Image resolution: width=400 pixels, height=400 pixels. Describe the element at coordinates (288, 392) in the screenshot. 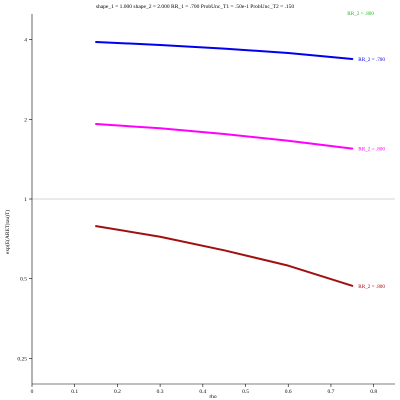

I see `x-tick-label: 0.6` at that location.